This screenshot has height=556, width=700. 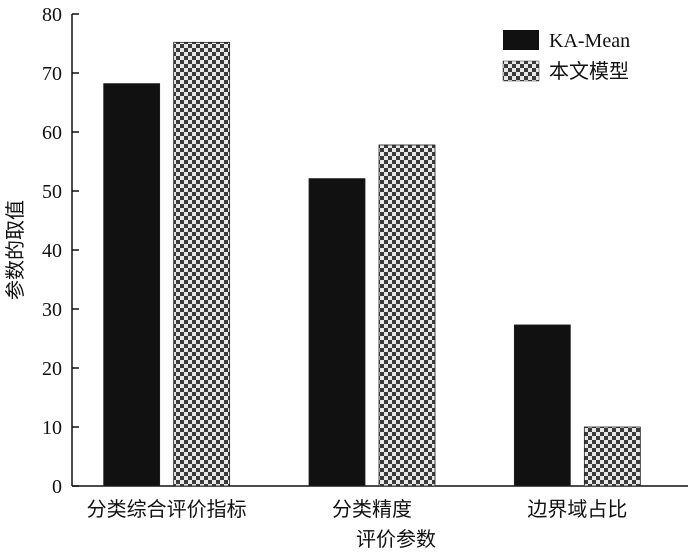 I want to click on y-tick-label: 50, so click(x=52, y=192).